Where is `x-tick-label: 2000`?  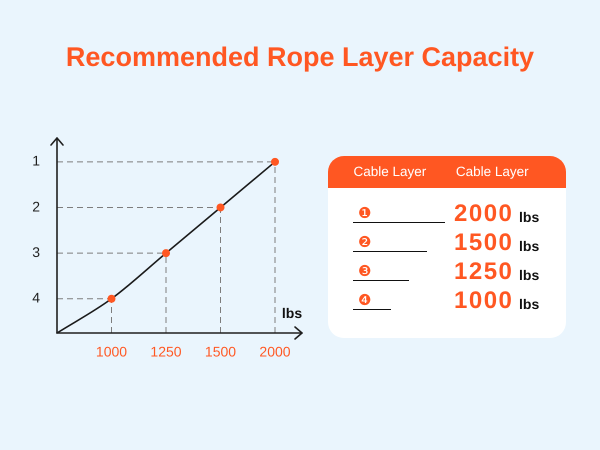
x-tick-label: 2000 is located at coordinates (275, 351).